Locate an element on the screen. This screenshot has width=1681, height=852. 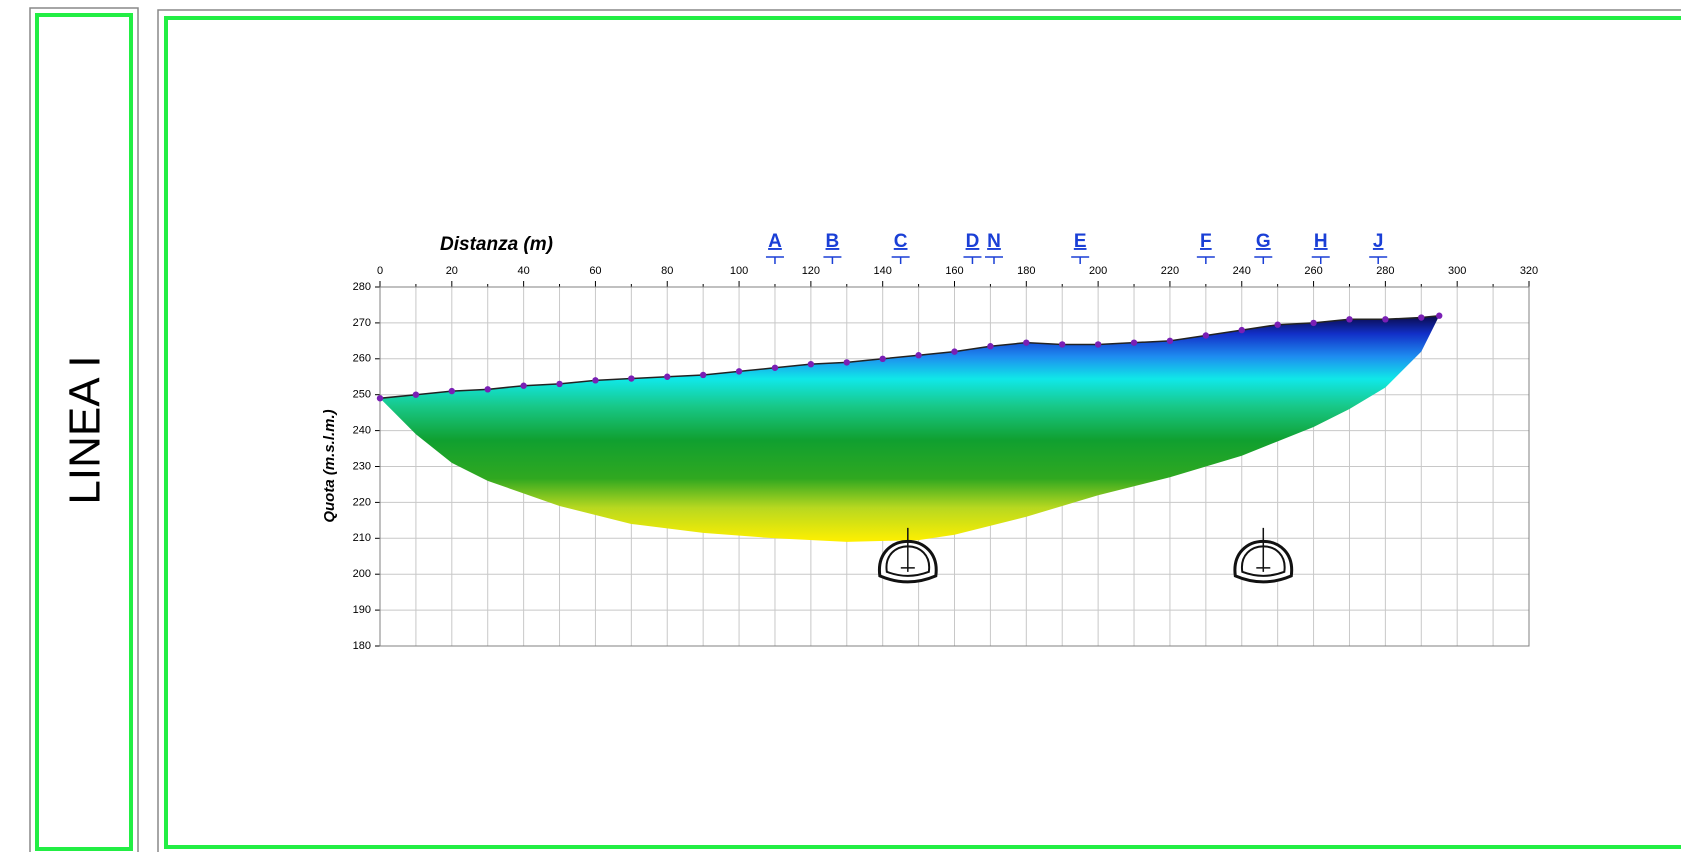
left-panel-frame is located at coordinates (84, 432).